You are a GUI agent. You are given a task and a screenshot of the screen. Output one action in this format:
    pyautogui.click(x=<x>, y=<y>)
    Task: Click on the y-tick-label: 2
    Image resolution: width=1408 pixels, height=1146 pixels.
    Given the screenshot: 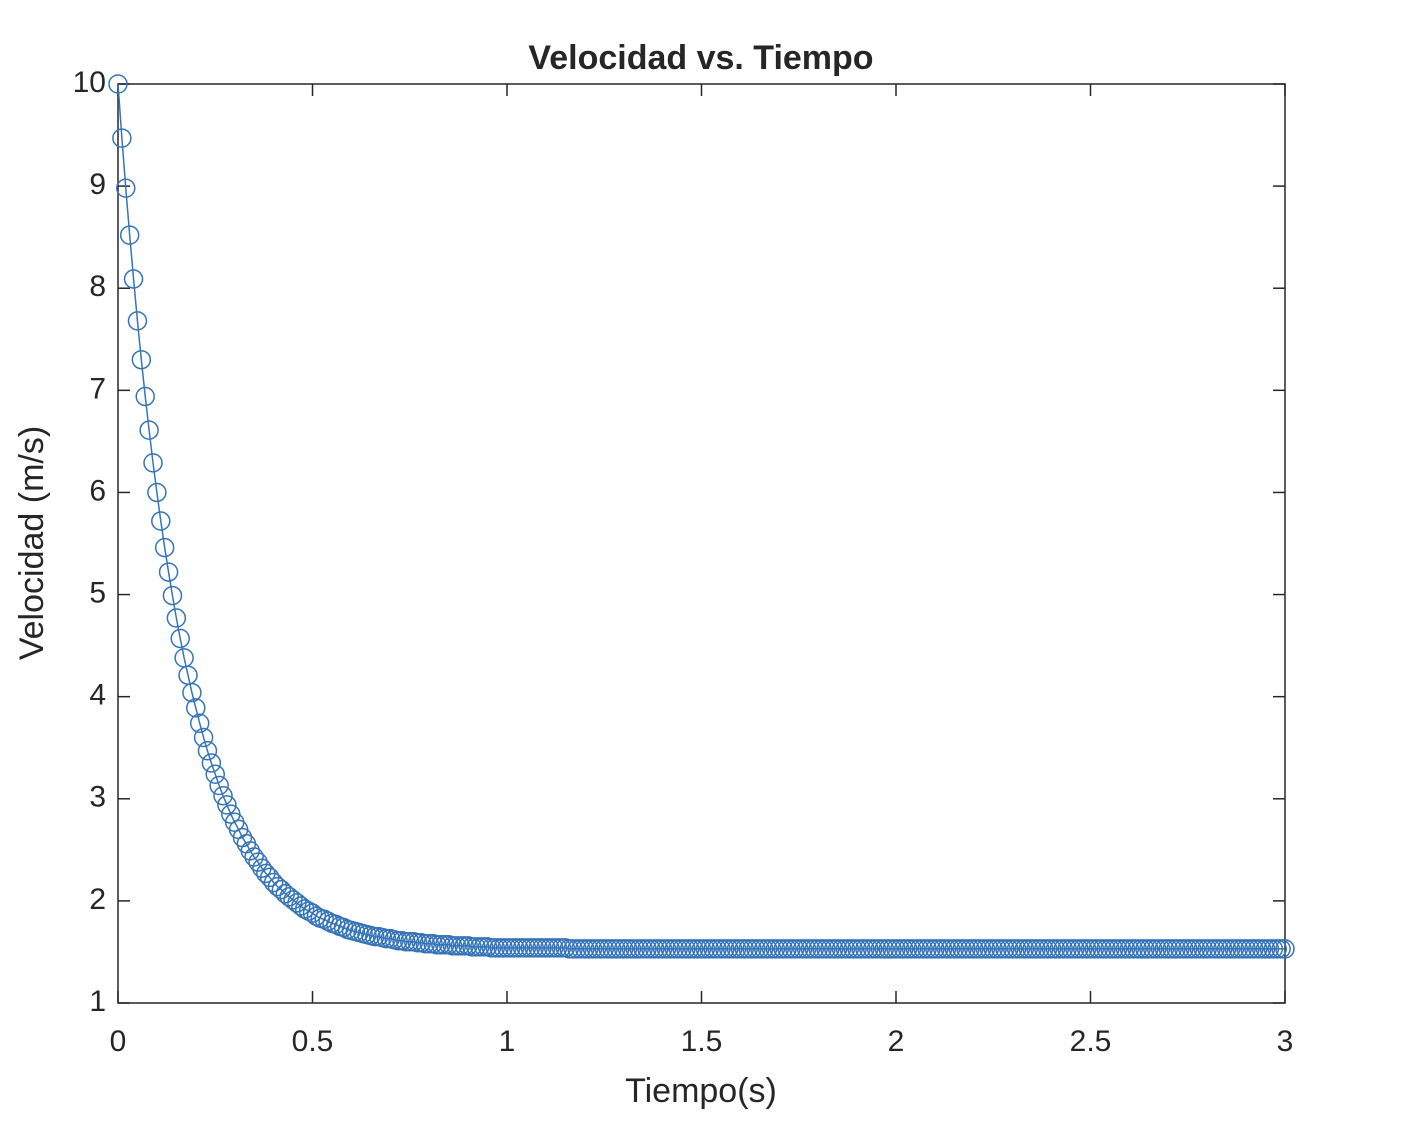 What is the action you would take?
    pyautogui.click(x=97, y=899)
    